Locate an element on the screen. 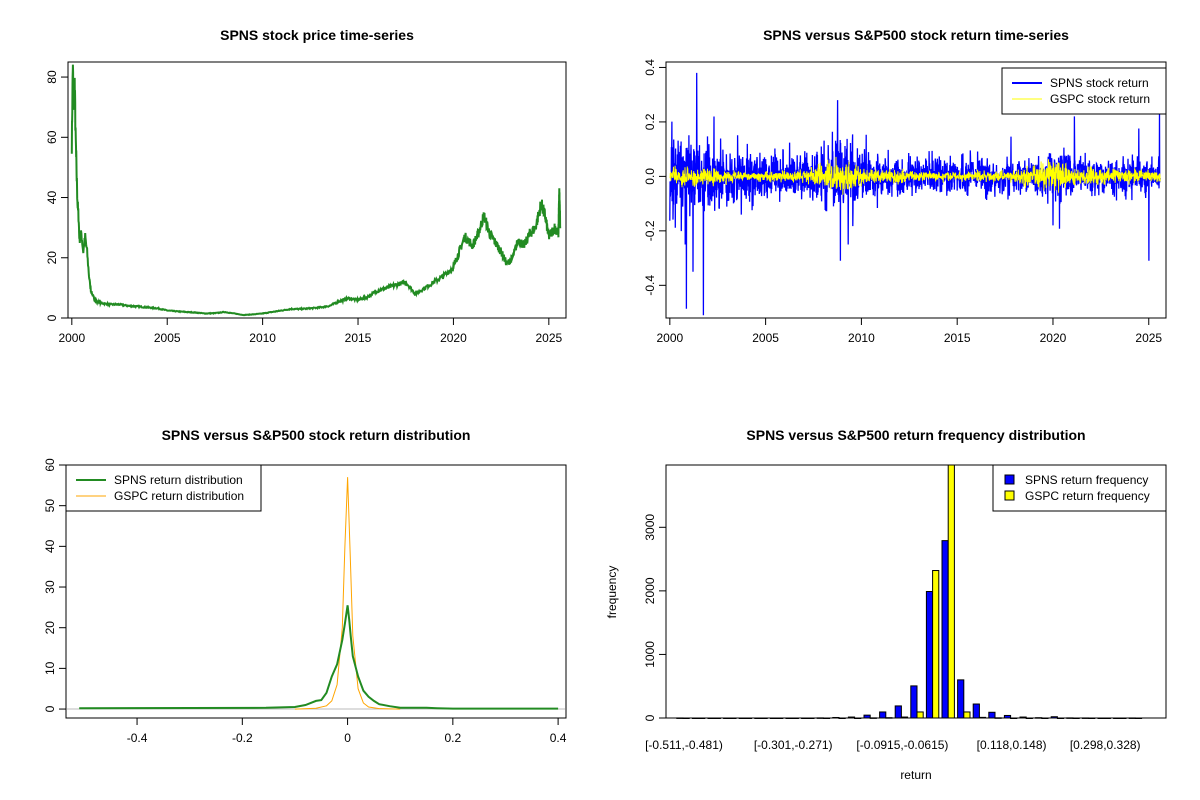 Image resolution: width=1200 pixels, height=800 pixels. y-tick-label: 0.0 is located at coordinates (650, 176).